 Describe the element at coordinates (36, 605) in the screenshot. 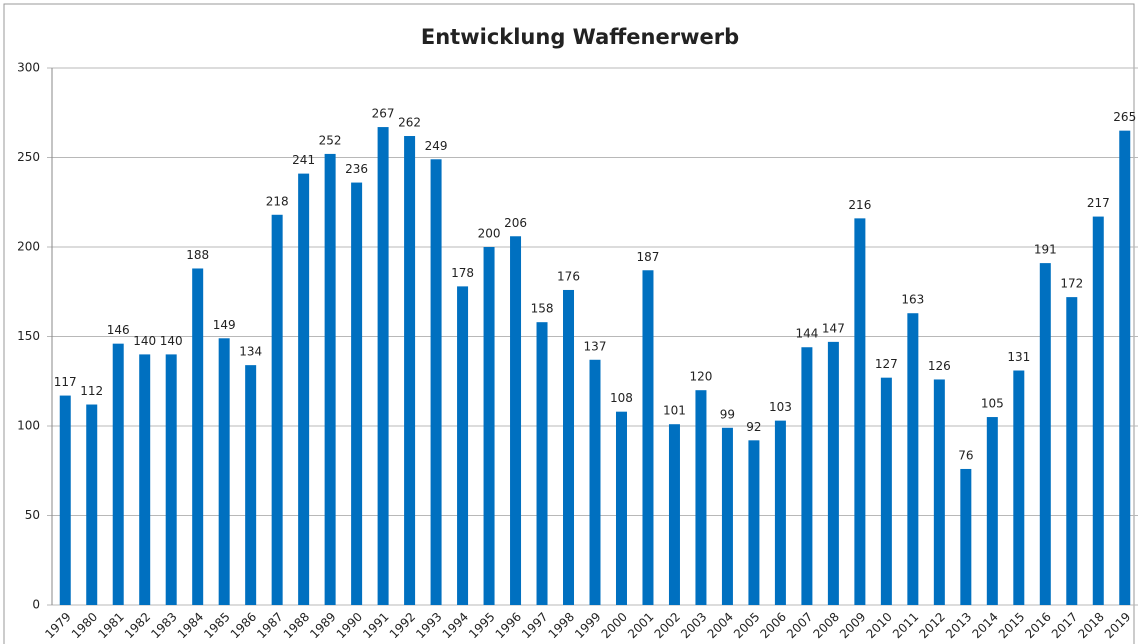

I see `y-tick-label: 0` at that location.